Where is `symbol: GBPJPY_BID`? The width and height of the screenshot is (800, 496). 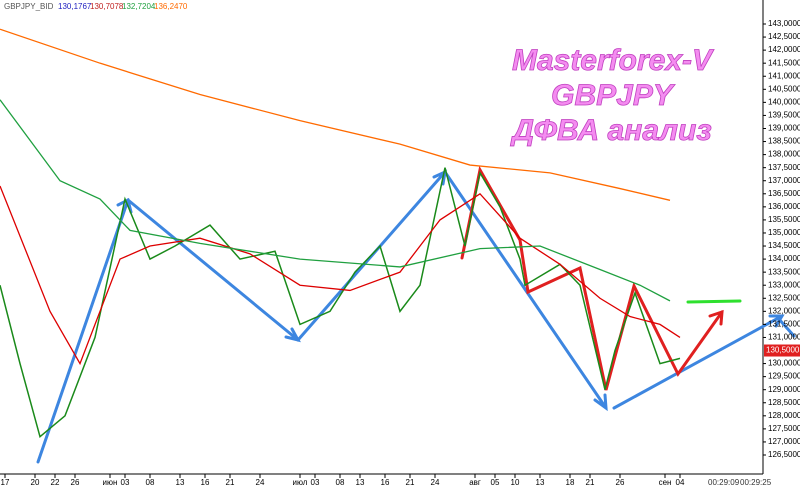
symbol: GBPJPY_BID is located at coordinates (29, 6).